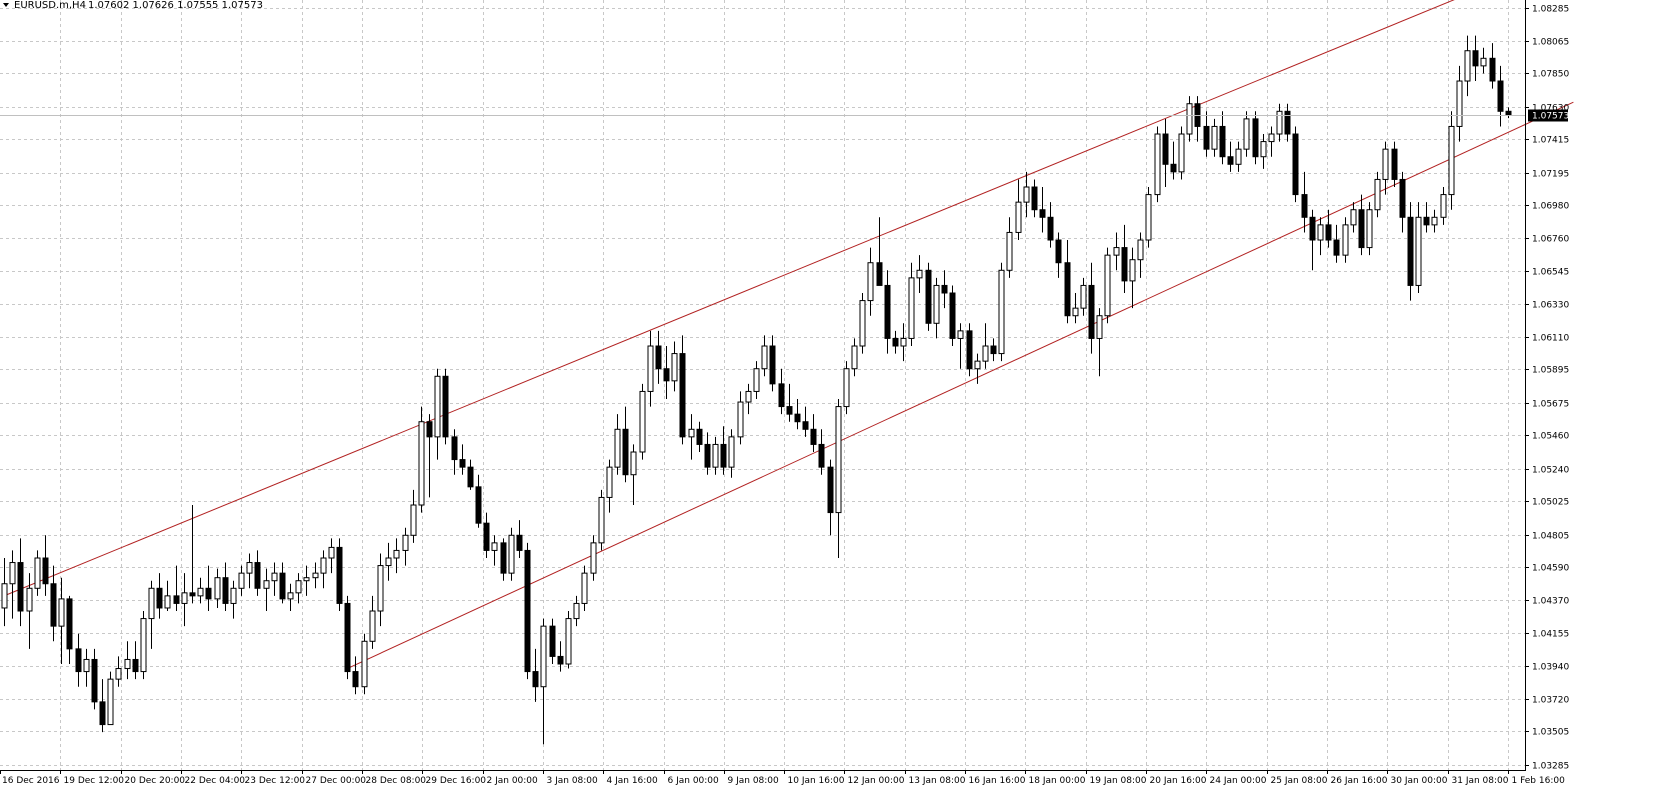  What do you see at coordinates (31, 781) in the screenshot?
I see `time-tick-label: 16 Dec 2016` at bounding box center [31, 781].